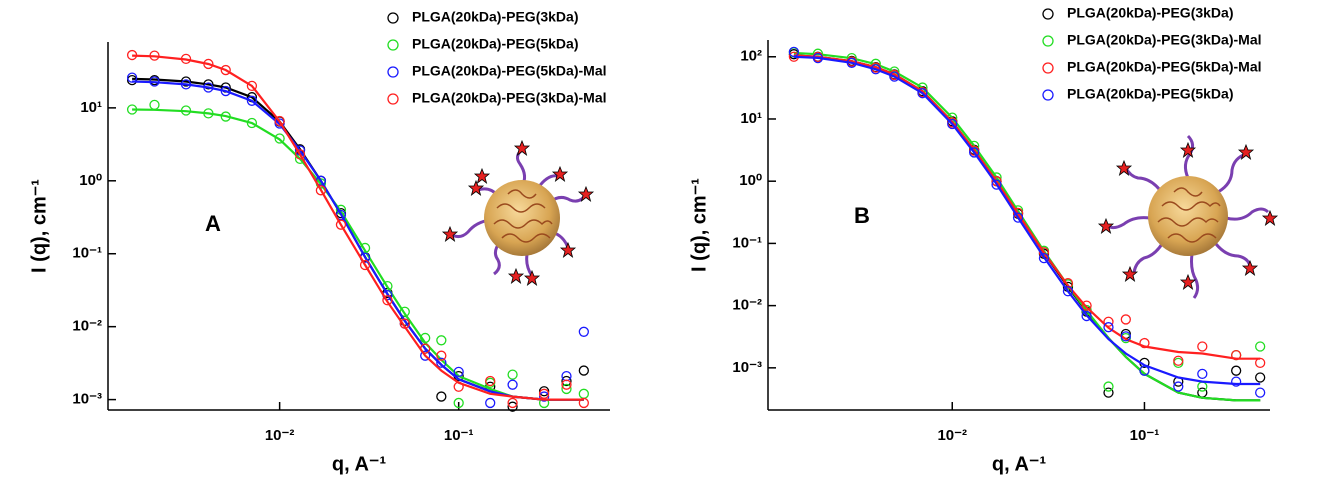 The width and height of the screenshot is (1317, 487). I want to click on particle-a, so click(518, 213).